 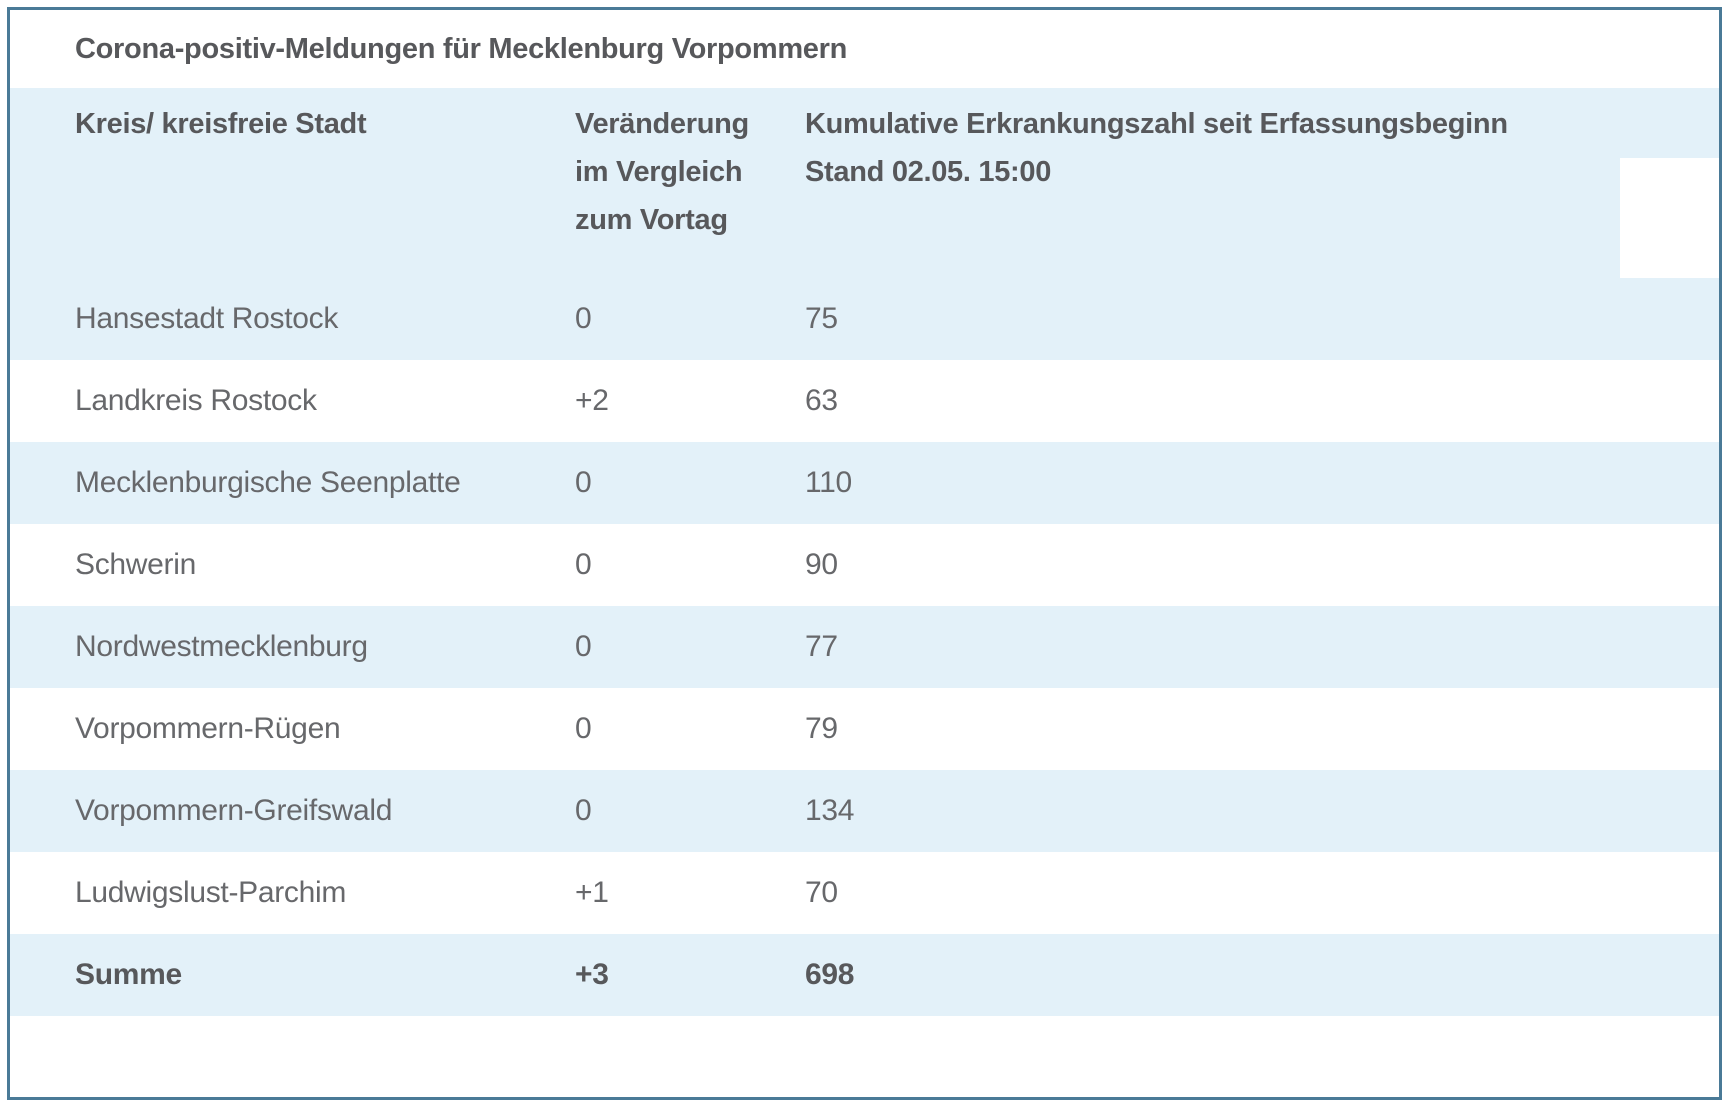 I want to click on cell-kreis: Schwerin, so click(x=135, y=564).